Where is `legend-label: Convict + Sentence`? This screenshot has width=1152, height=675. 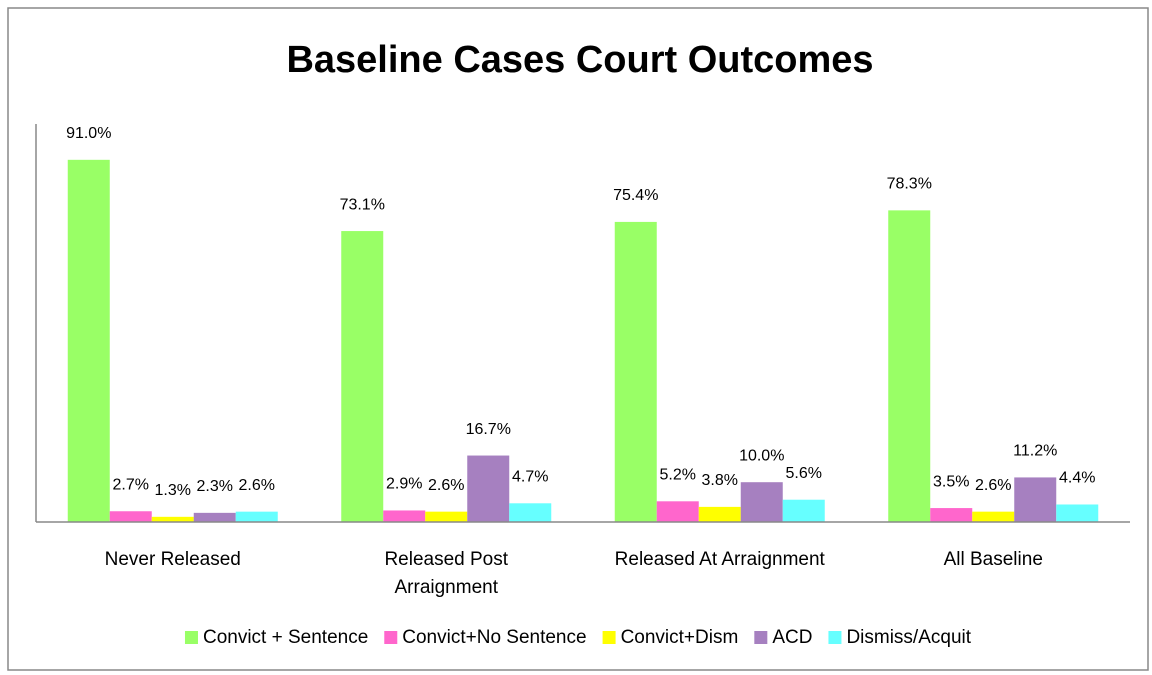 legend-label: Convict + Sentence is located at coordinates (285, 637).